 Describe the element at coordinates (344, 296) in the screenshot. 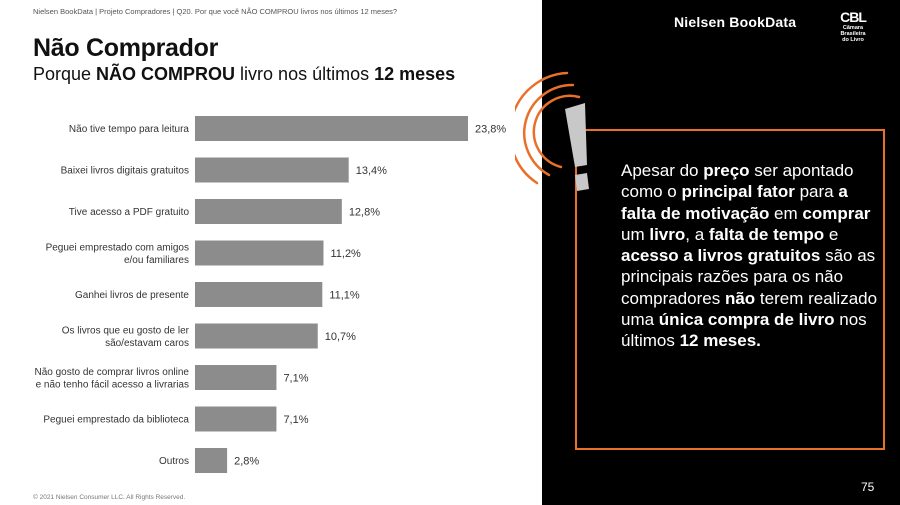

I see `data-label: 11,1%` at that location.